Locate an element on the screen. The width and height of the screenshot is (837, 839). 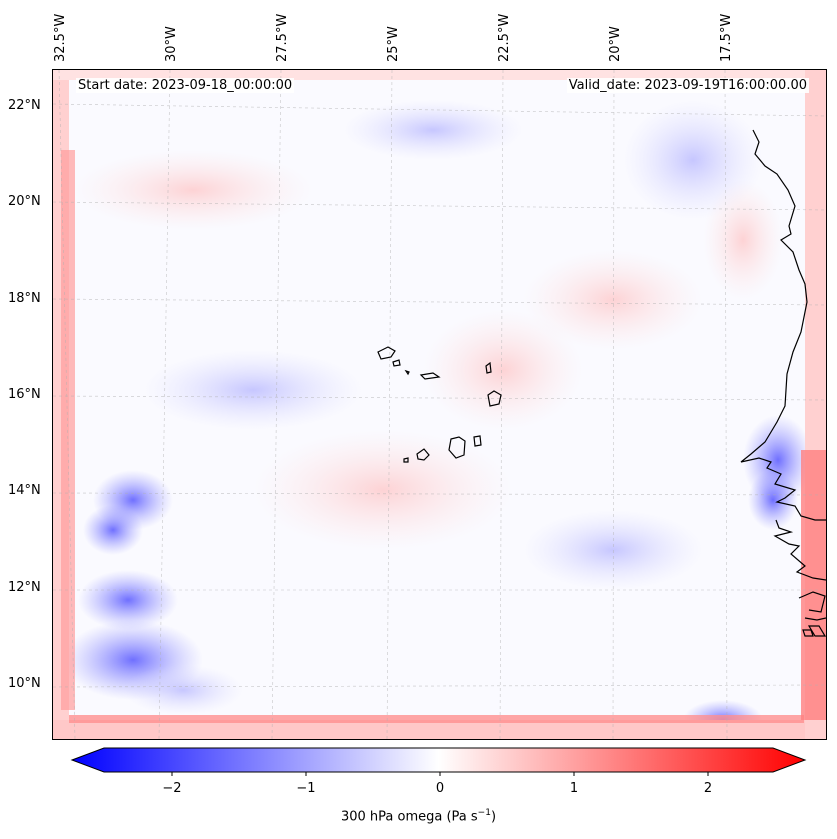
lat-label-10n: 10°N is located at coordinates (24, 683).